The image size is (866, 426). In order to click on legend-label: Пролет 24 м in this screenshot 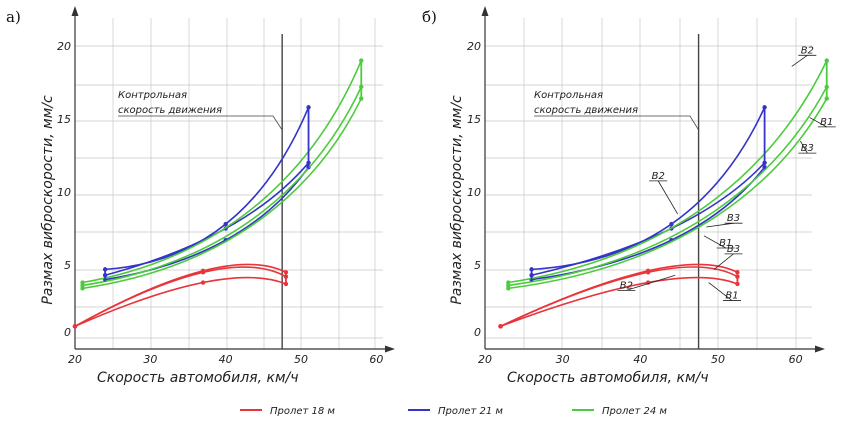, I will do `click(634, 411)`.